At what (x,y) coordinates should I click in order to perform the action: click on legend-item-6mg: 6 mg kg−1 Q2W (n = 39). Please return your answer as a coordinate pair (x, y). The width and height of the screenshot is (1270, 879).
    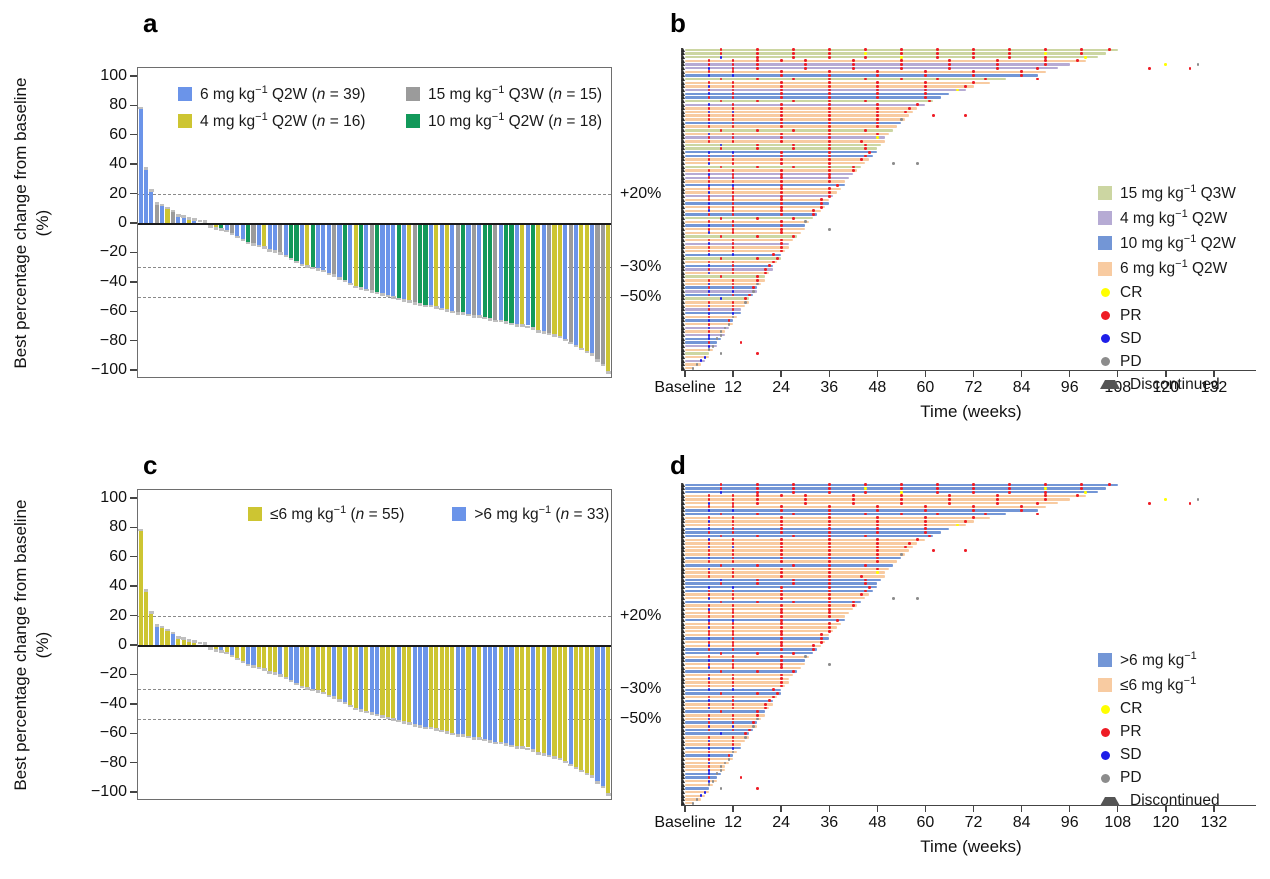
    Looking at the image, I should click on (292, 94).